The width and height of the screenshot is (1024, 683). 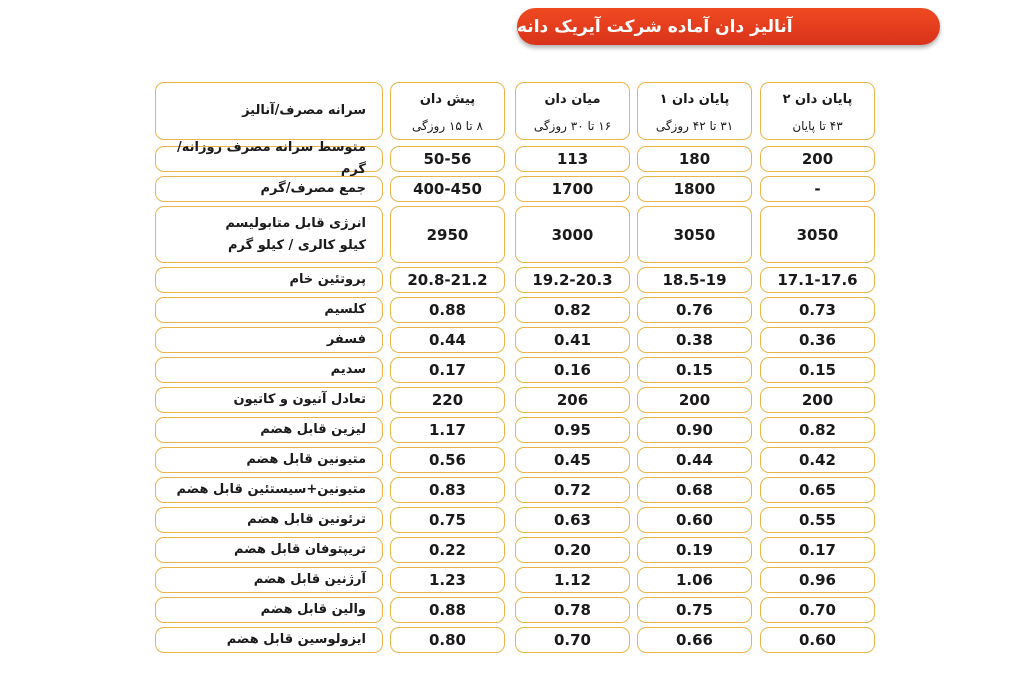 What do you see at coordinates (817, 99) in the screenshot?
I see `column-name: پایان دان ۲` at bounding box center [817, 99].